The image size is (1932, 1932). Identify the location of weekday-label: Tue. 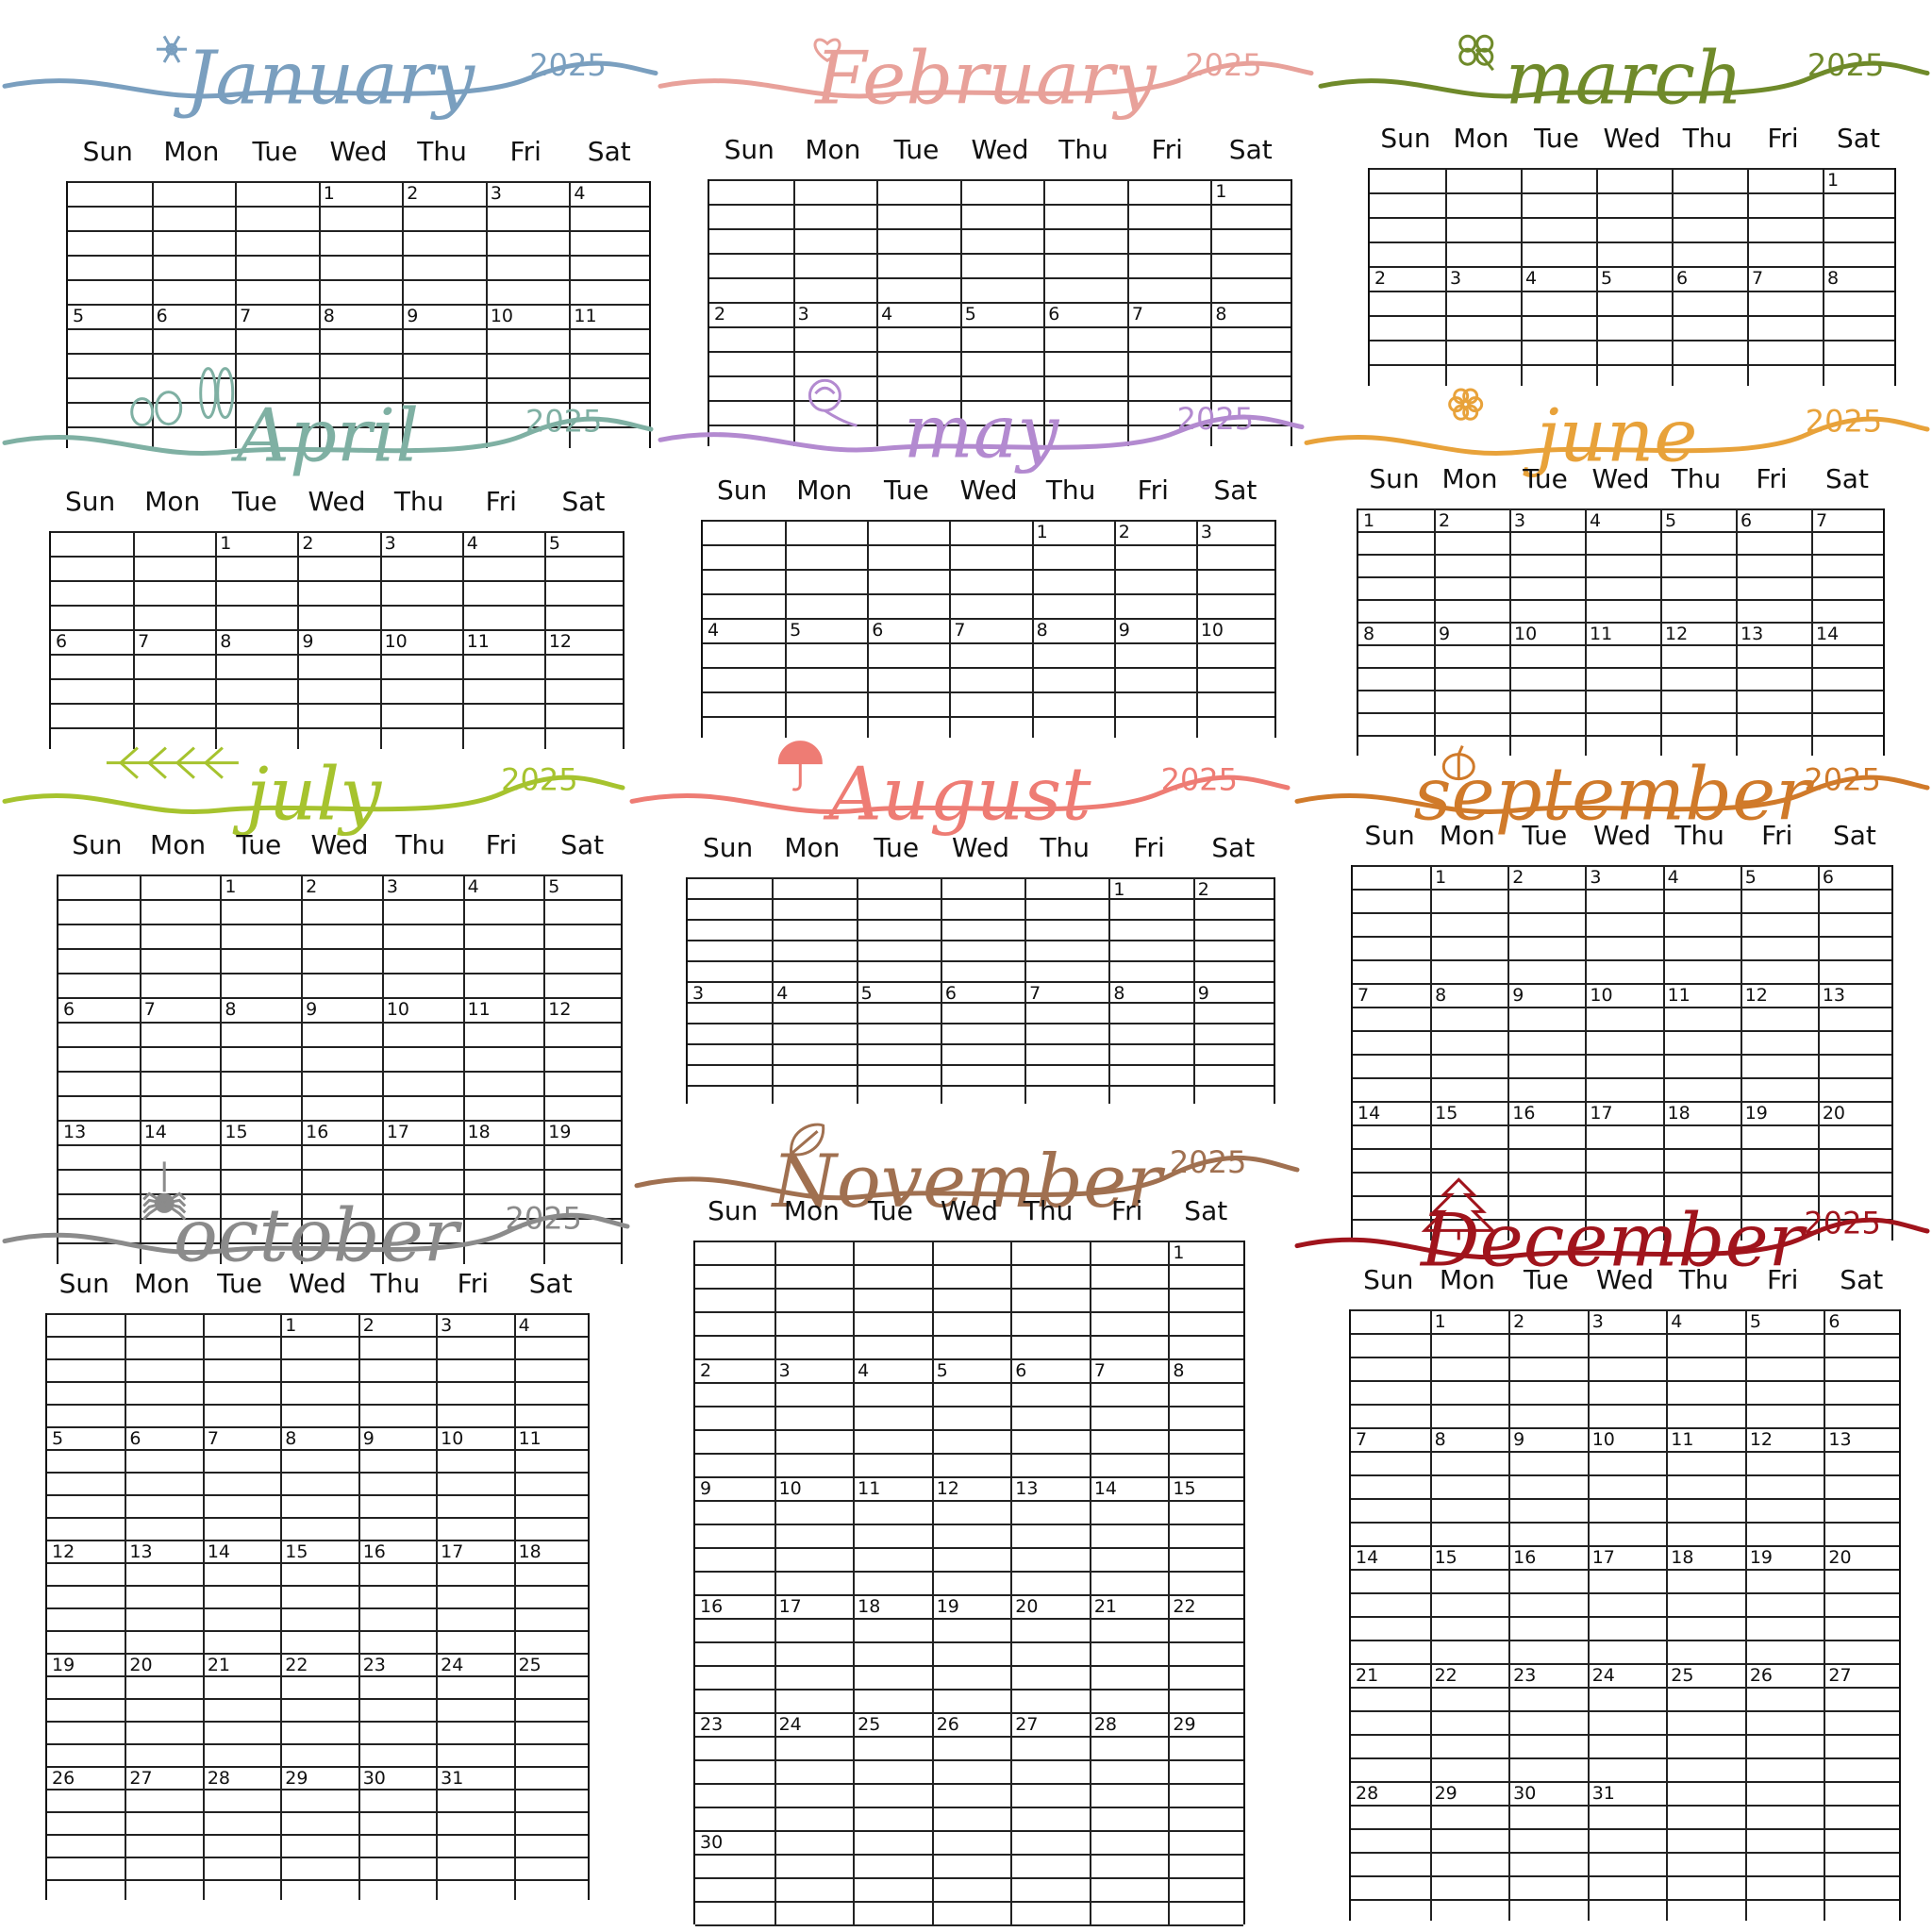
(897, 848).